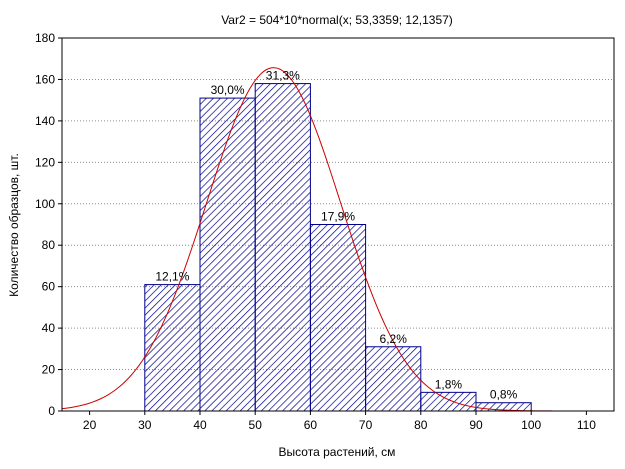 The image size is (625, 469). Describe the element at coordinates (45, 162) in the screenshot. I see `y-tick-label: 120` at that location.